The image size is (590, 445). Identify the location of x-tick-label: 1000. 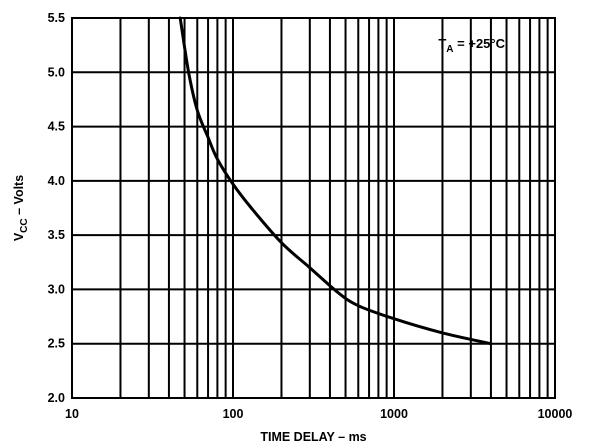
(394, 414).